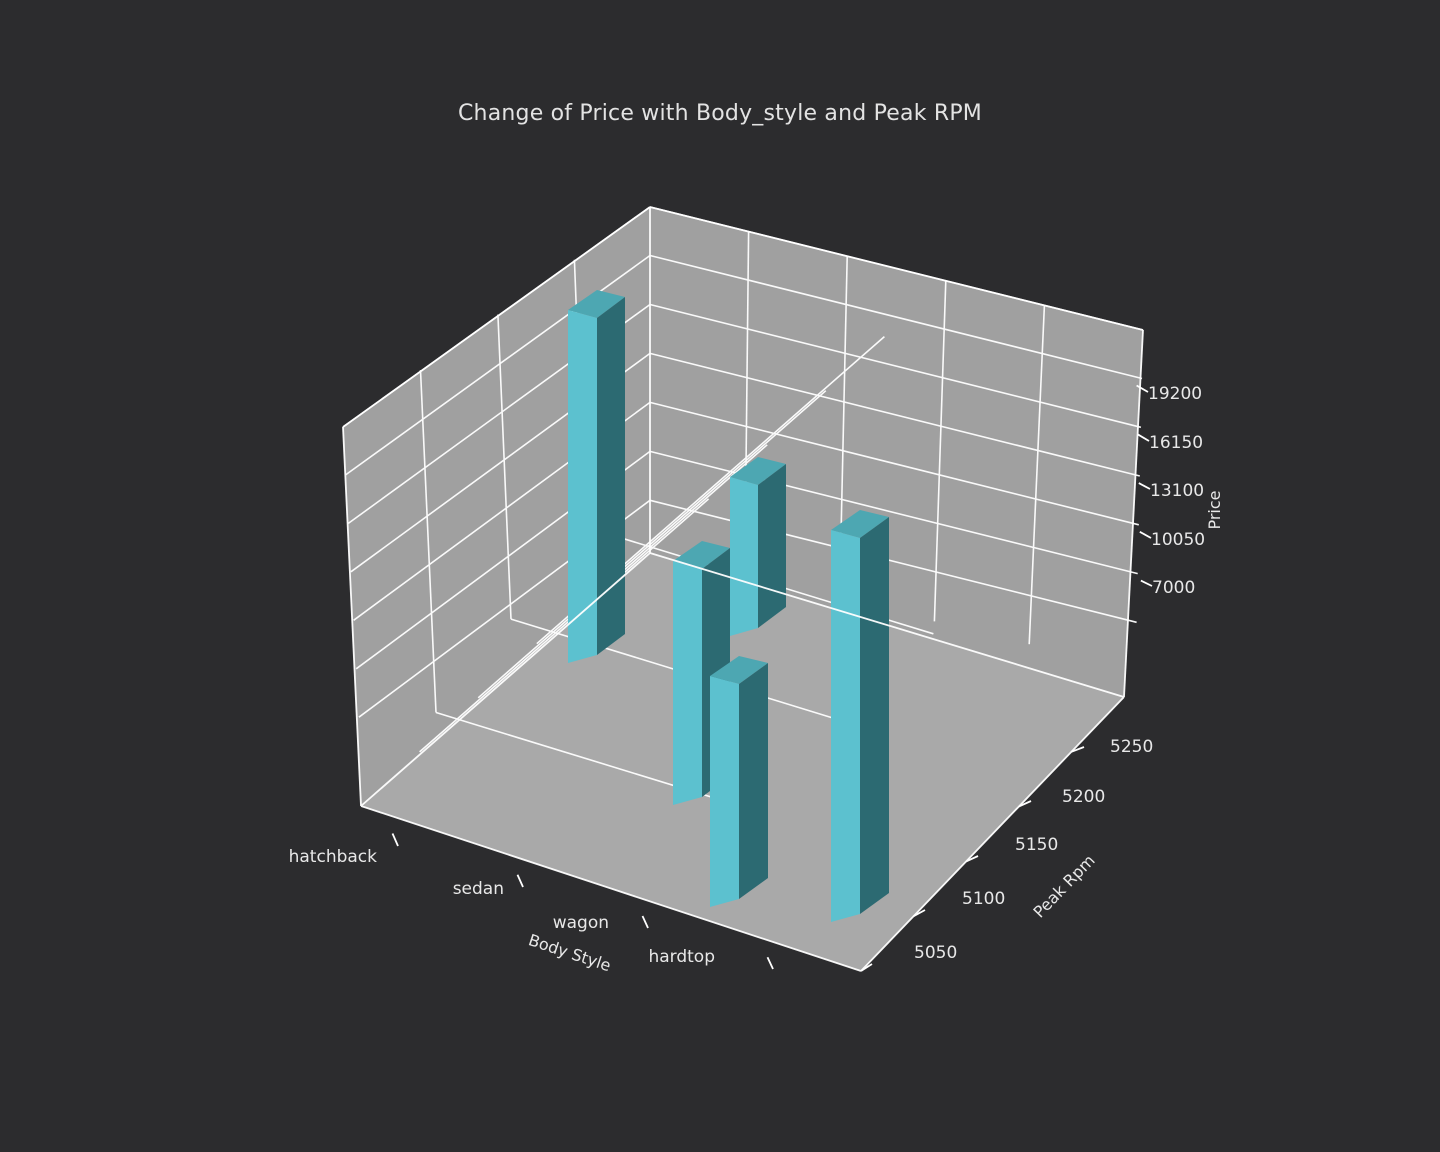 Image resolution: width=1440 pixels, height=1152 pixels. I want to click on y-tick-label: 5200, so click(1083, 797).